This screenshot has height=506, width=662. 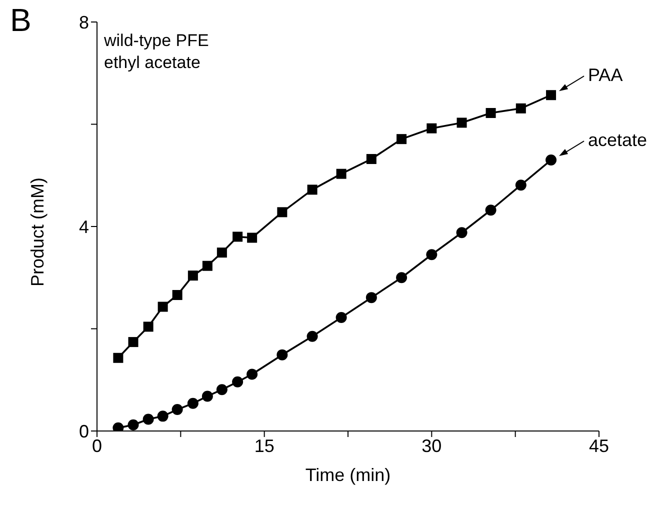 I want to click on y-axis-title: Product (mM), so click(x=37, y=231).